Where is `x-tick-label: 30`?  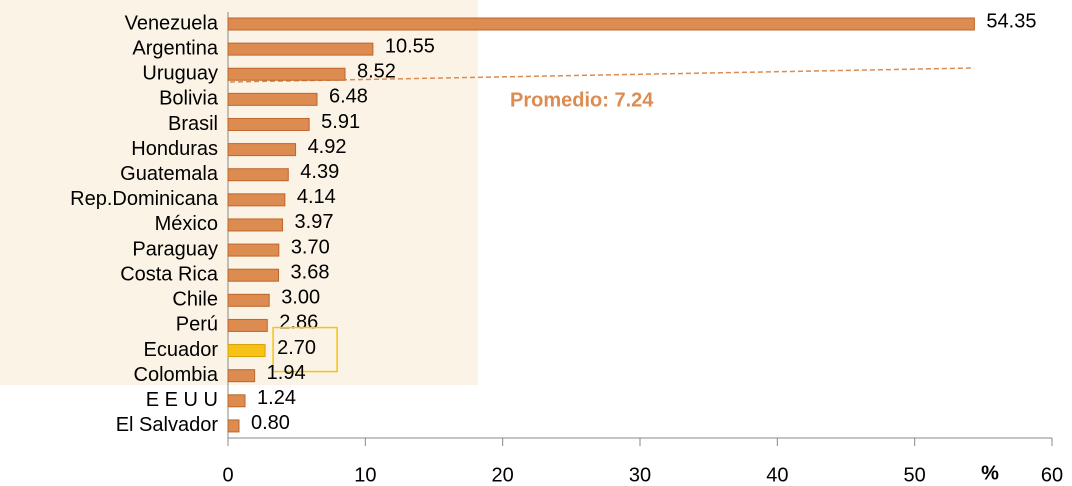
x-tick-label: 30 is located at coordinates (640, 475).